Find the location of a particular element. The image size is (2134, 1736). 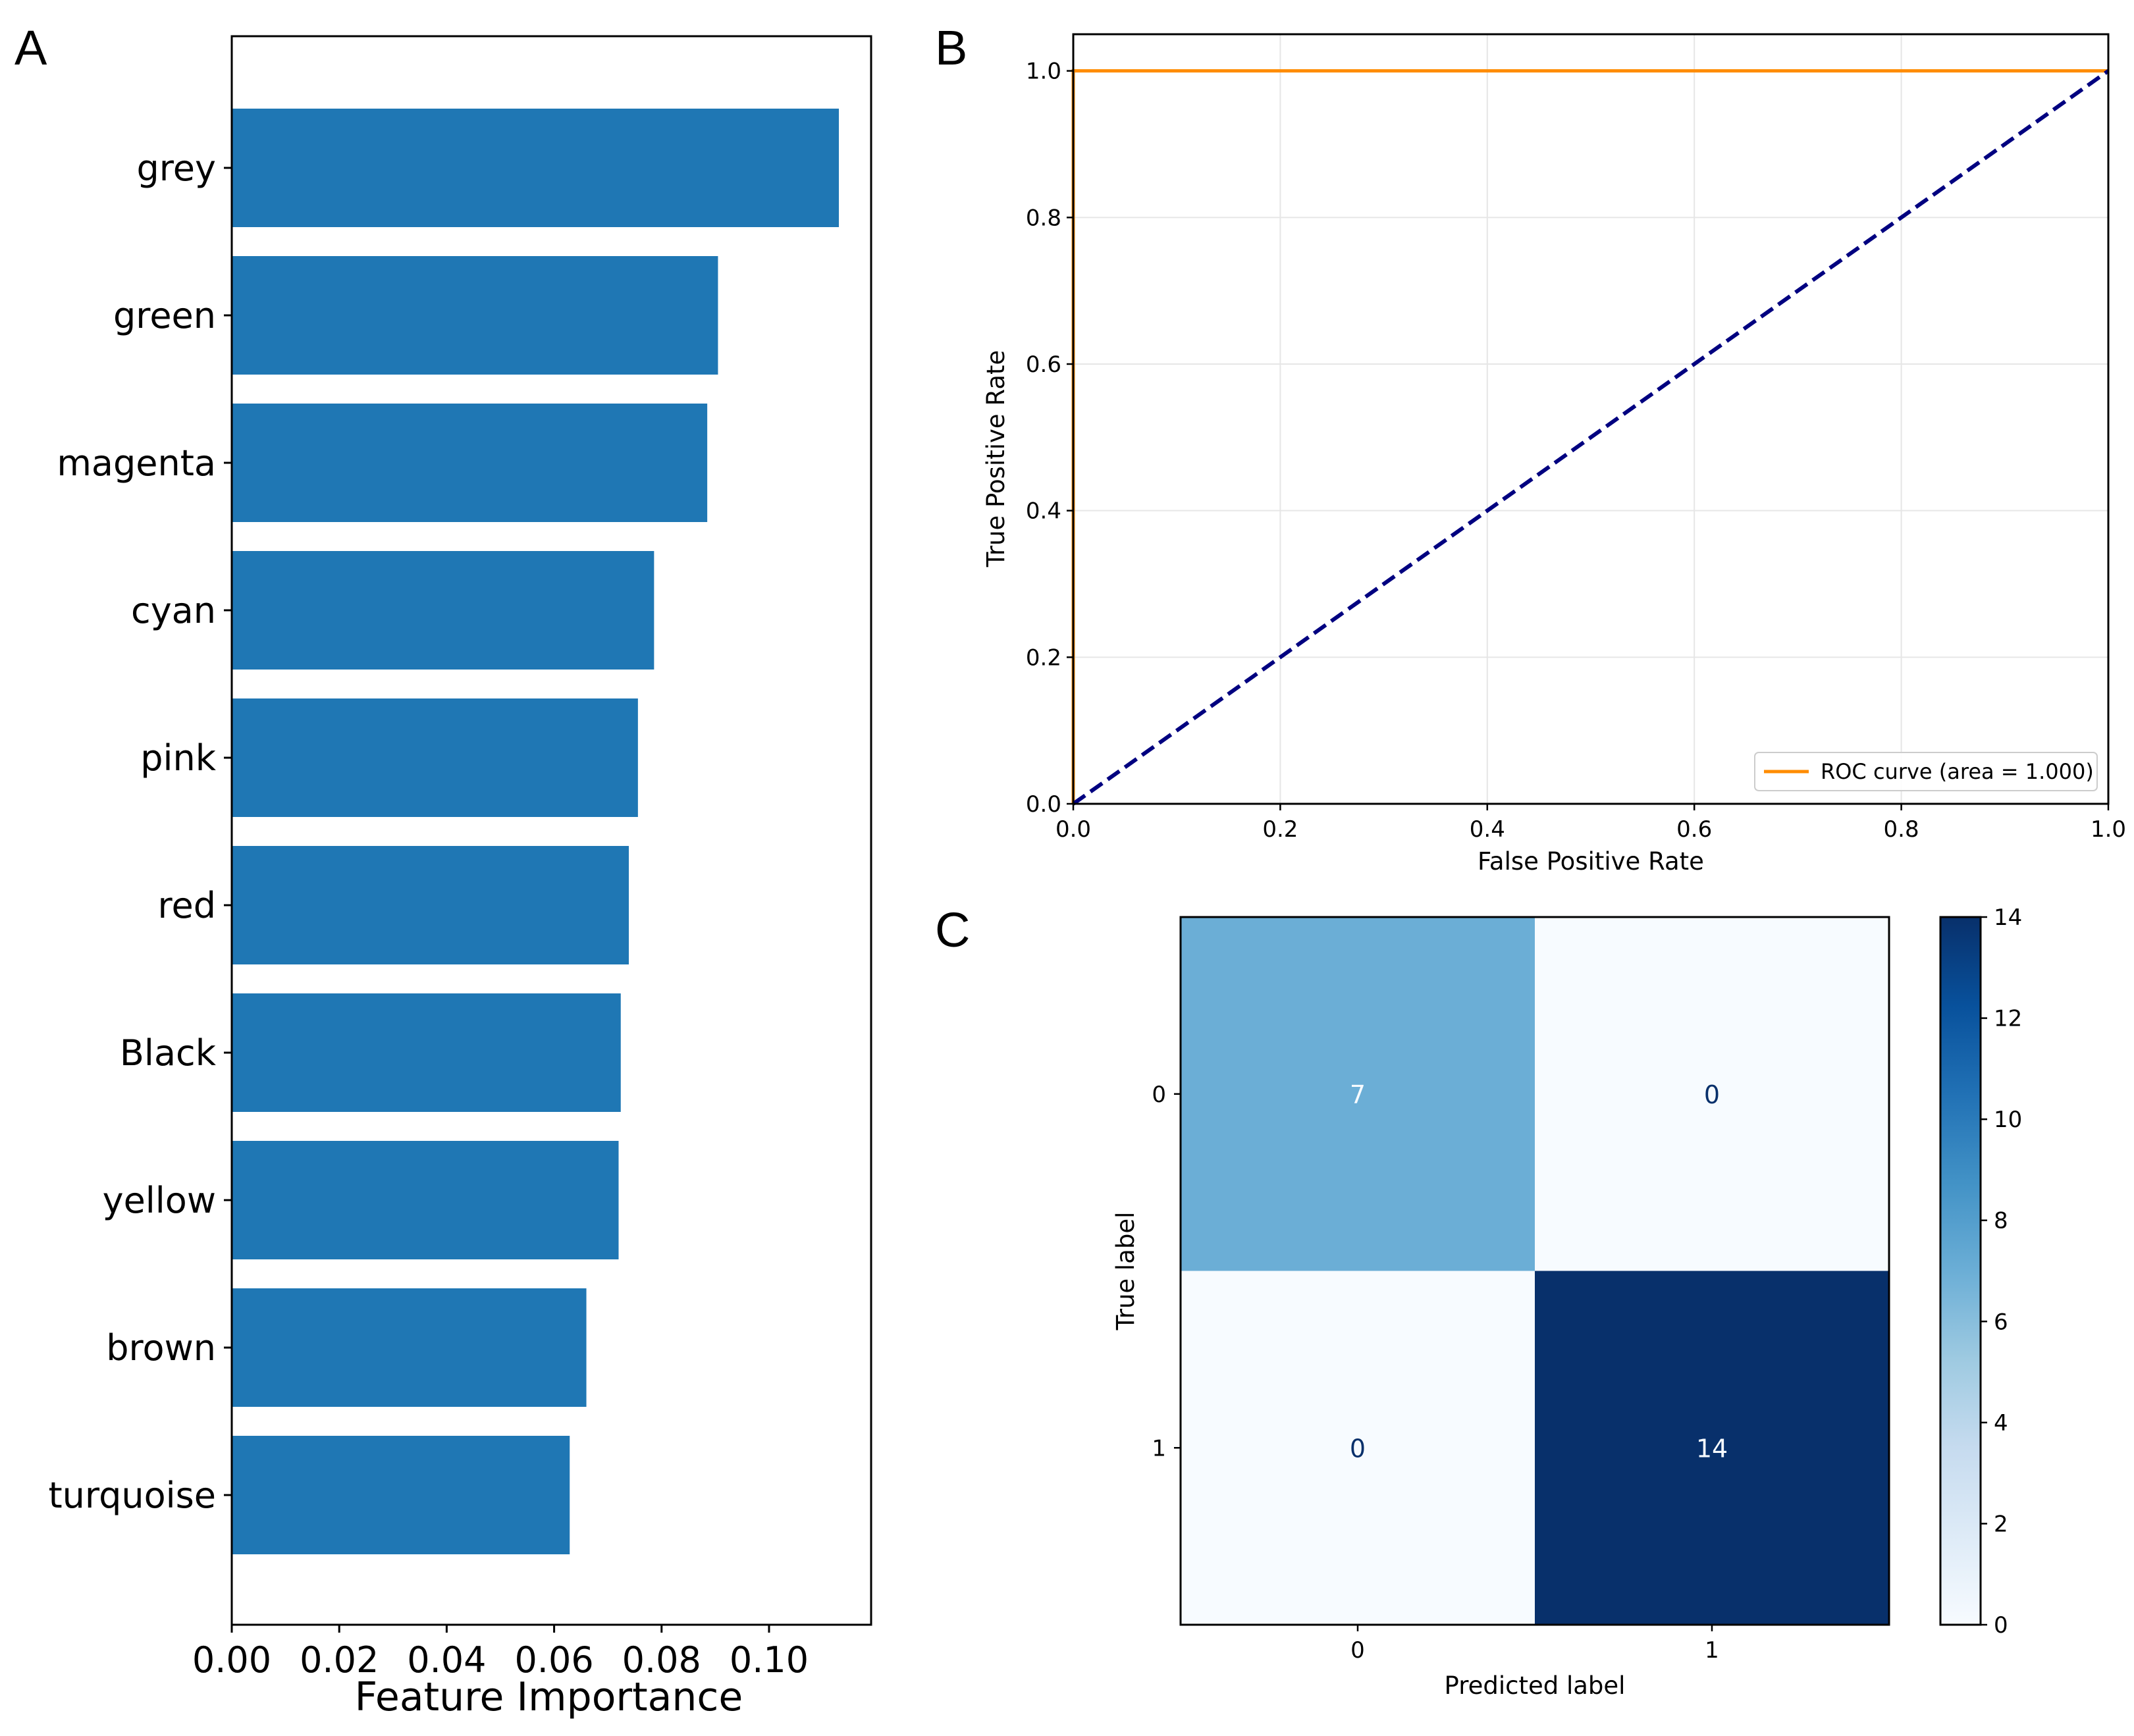

y-tick-label: 1 is located at coordinates (1159, 1448).